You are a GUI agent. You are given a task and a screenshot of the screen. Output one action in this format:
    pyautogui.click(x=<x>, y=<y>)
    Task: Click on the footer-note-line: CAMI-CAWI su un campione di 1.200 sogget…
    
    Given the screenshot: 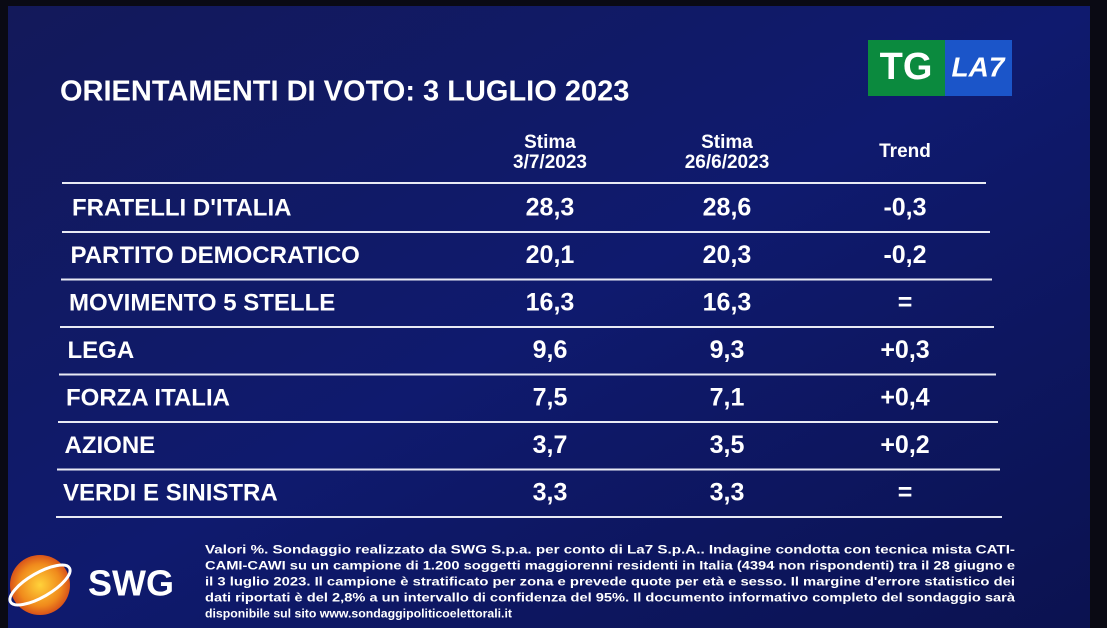 What is the action you would take?
    pyautogui.click(x=610, y=565)
    